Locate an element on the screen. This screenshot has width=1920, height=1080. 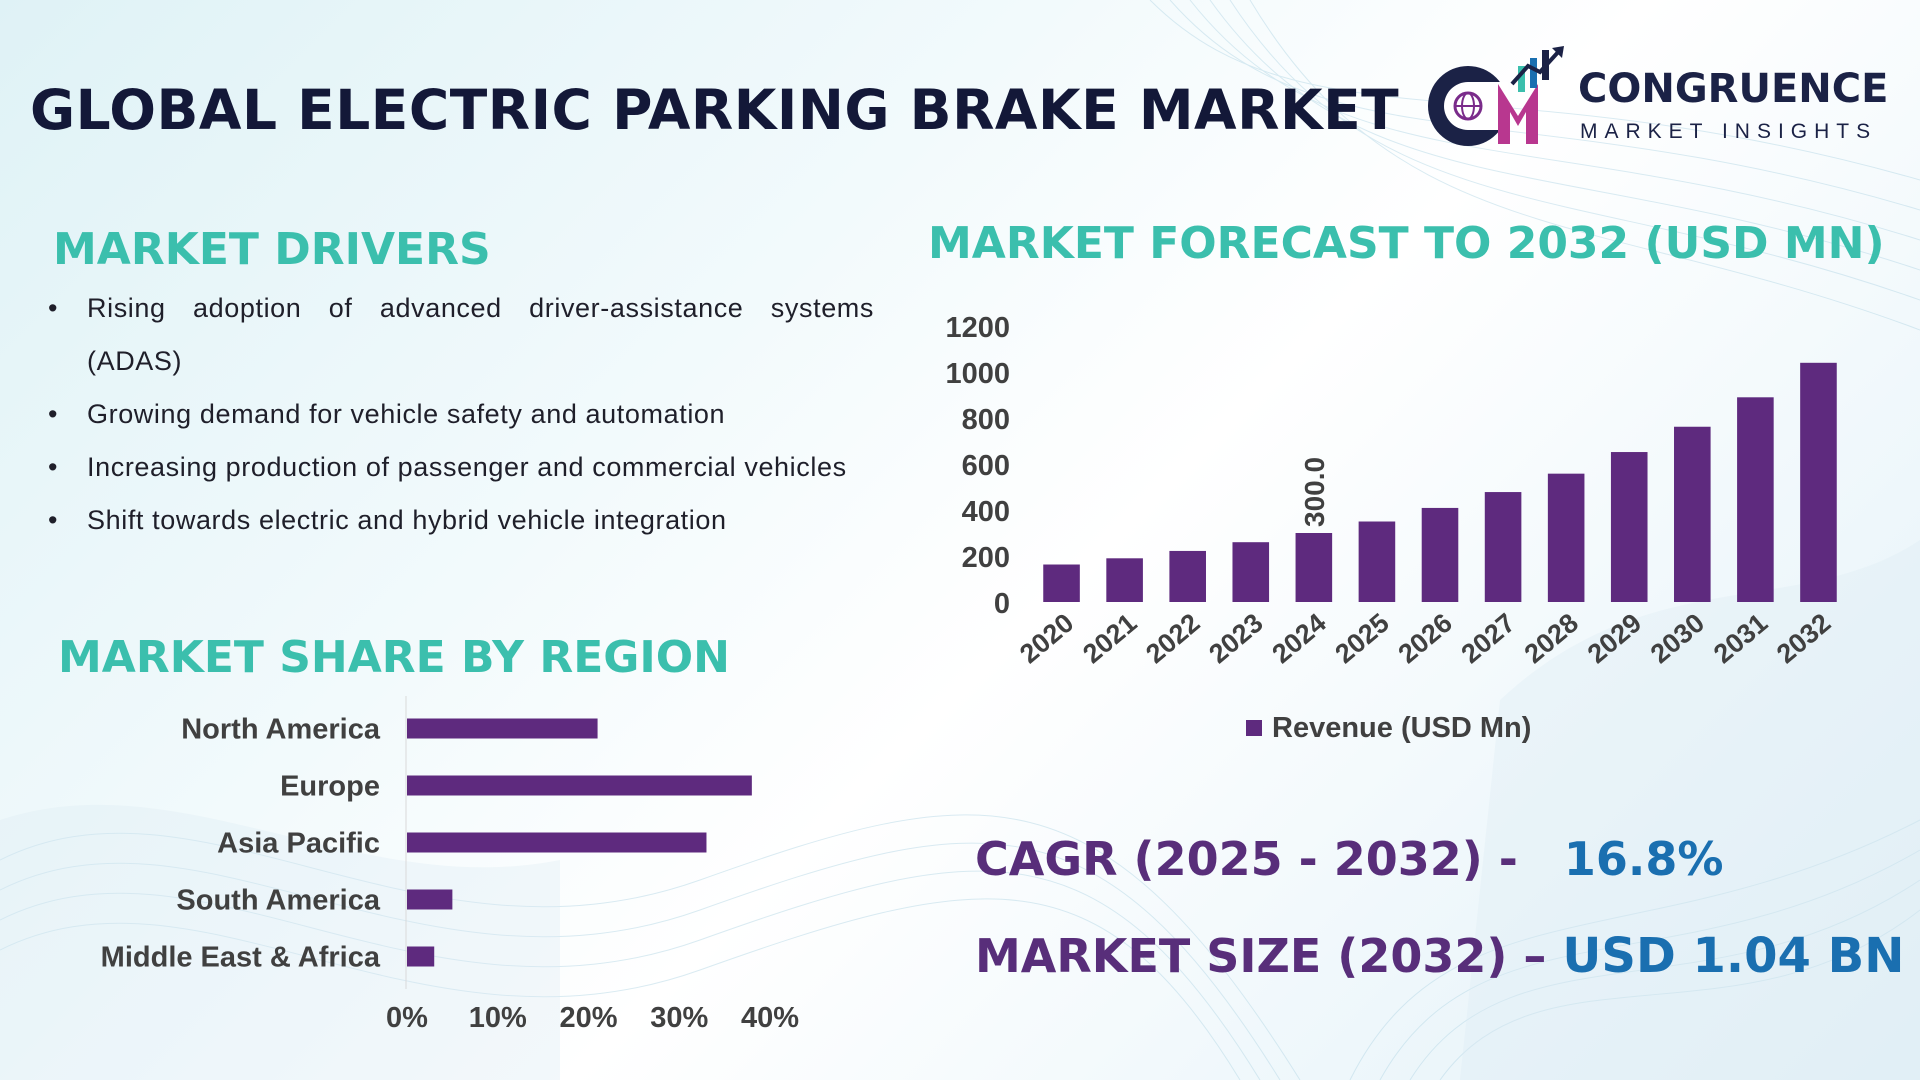
x-tick-label: 2024 is located at coordinates (1298, 639).